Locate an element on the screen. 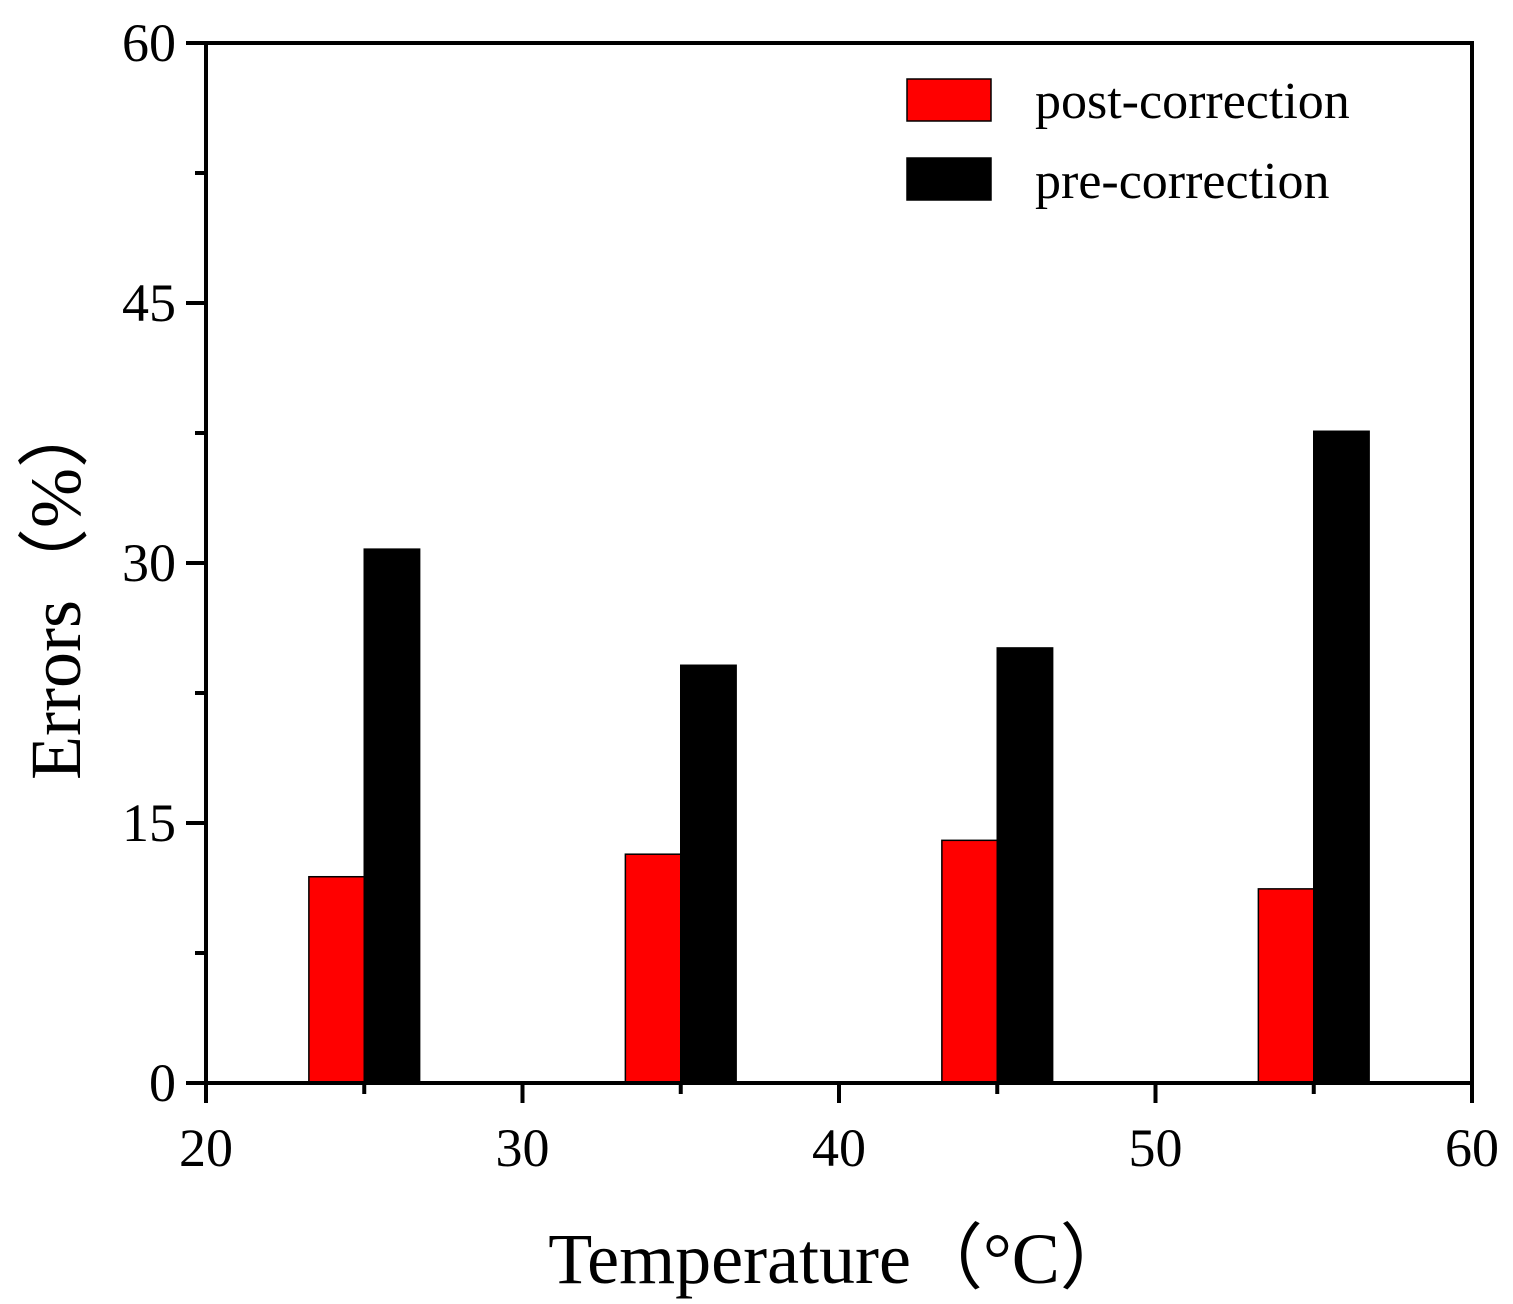 This screenshot has width=1513, height=1304. legend-swatch-post-correction is located at coordinates (949, 100).